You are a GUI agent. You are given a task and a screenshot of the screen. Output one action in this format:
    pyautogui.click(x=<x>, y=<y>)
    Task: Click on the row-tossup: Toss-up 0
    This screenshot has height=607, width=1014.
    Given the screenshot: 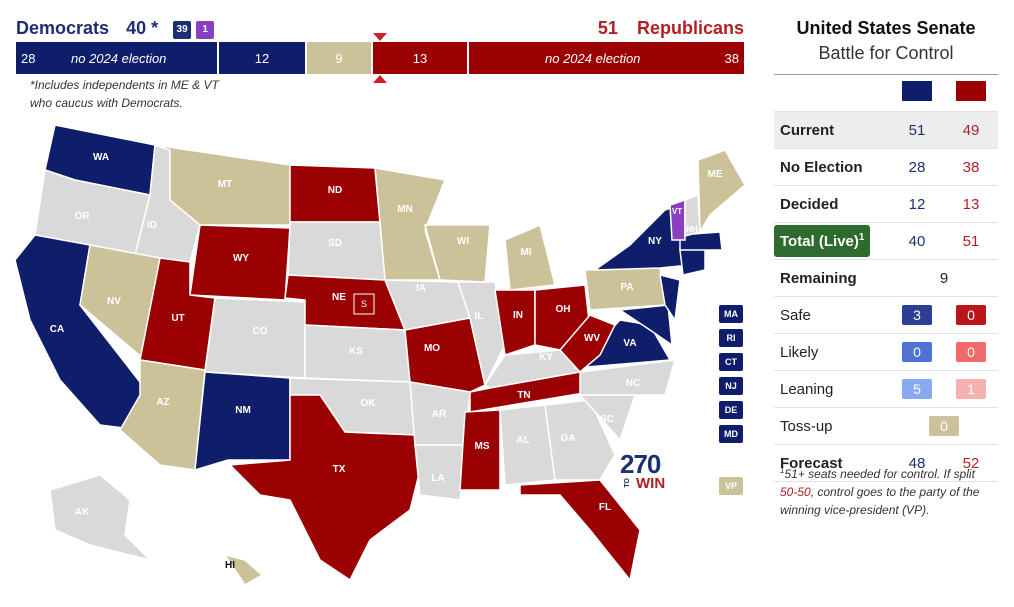 What is the action you would take?
    pyautogui.click(x=886, y=426)
    